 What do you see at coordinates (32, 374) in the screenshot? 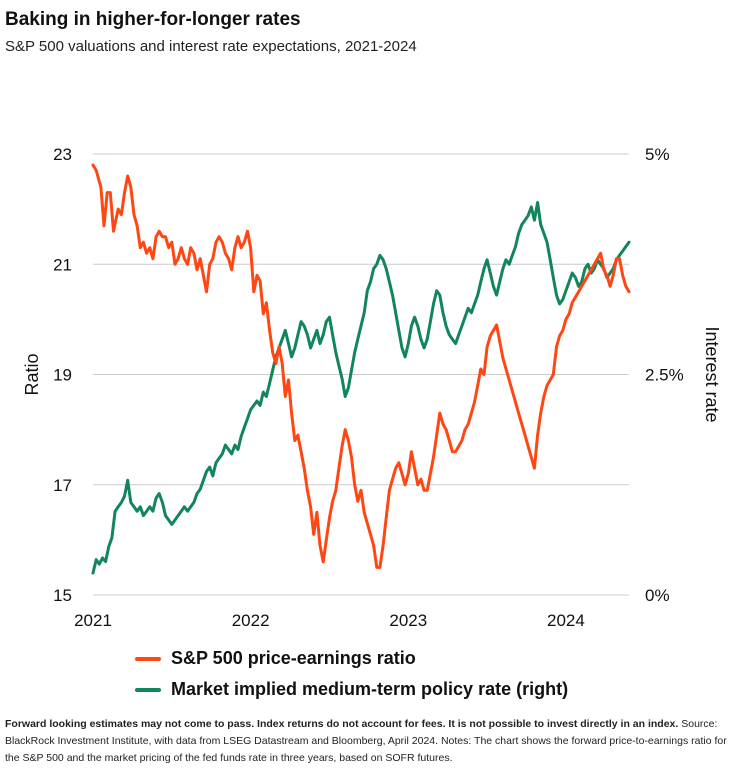
I see `left-axis-title: Ratio` at bounding box center [32, 374].